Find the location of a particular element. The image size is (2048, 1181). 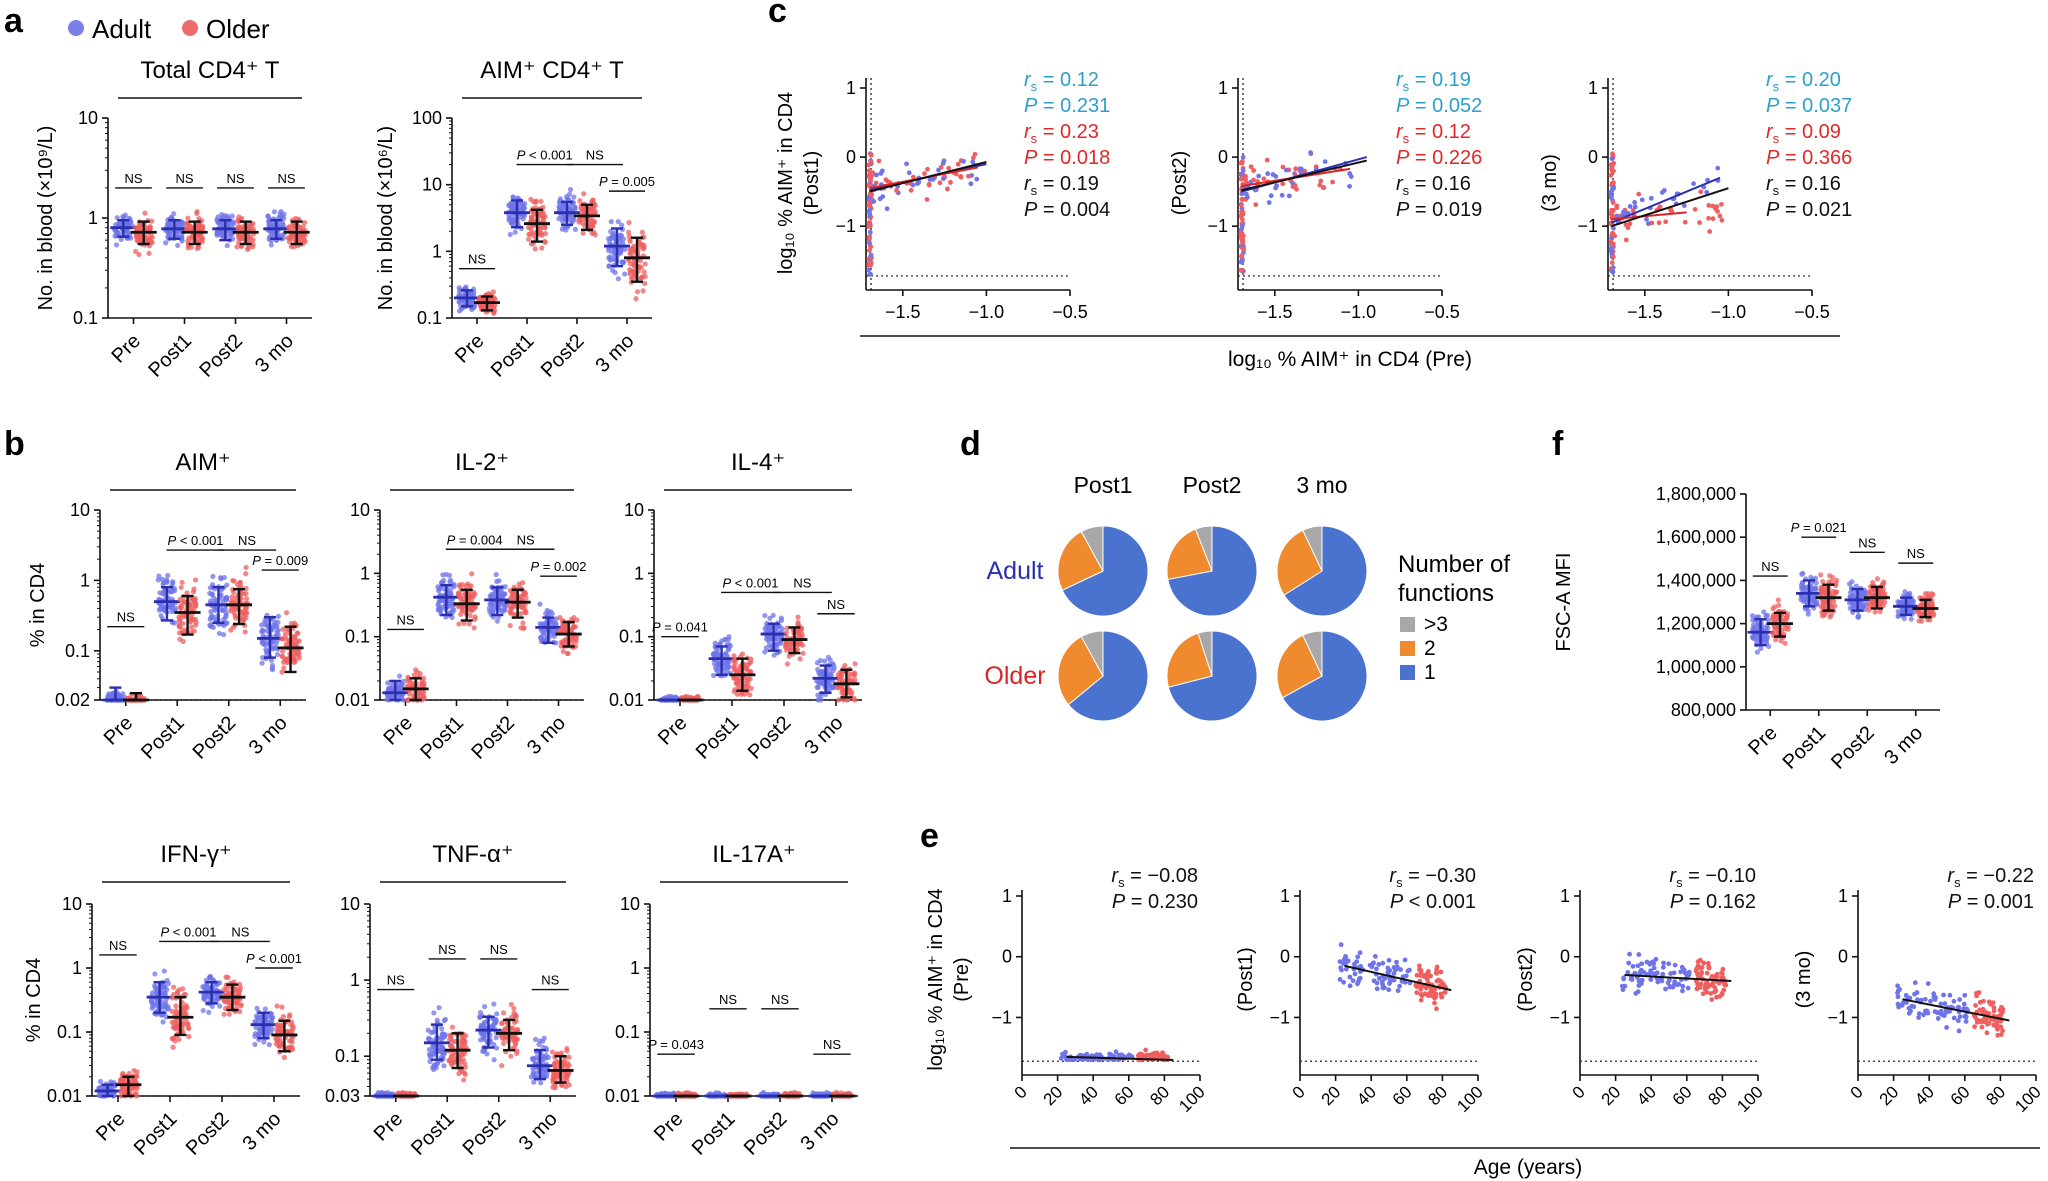

chart-title: IL-17A⁺ is located at coordinates (753, 854).